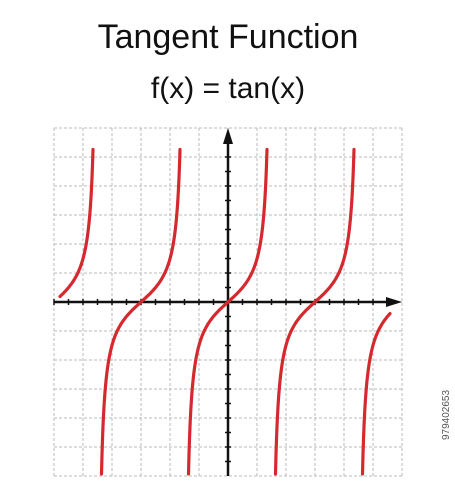  Describe the element at coordinates (446, 415) in the screenshot. I see `watermark-id: 979402653` at that location.